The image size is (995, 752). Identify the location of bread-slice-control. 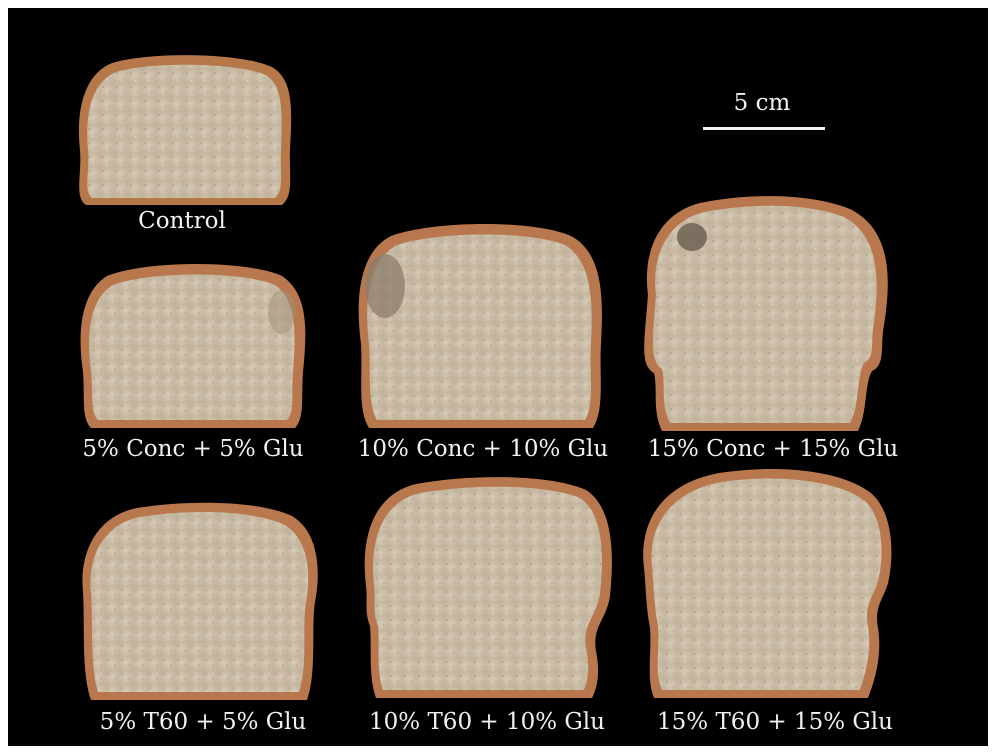
(184, 132).